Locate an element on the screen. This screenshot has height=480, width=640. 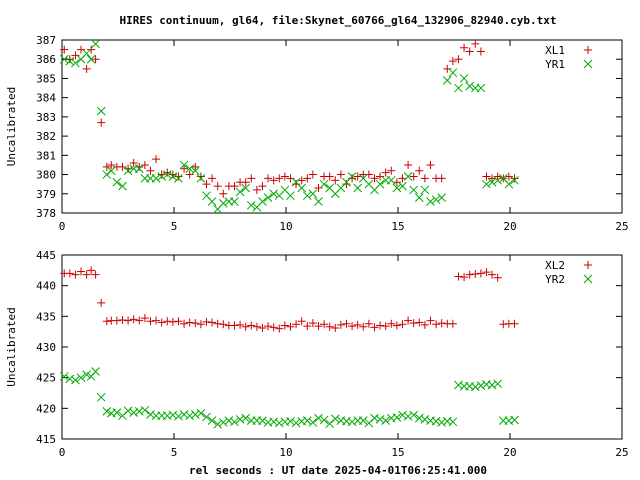
y-tick-label: 420 is located at coordinates (46, 408).